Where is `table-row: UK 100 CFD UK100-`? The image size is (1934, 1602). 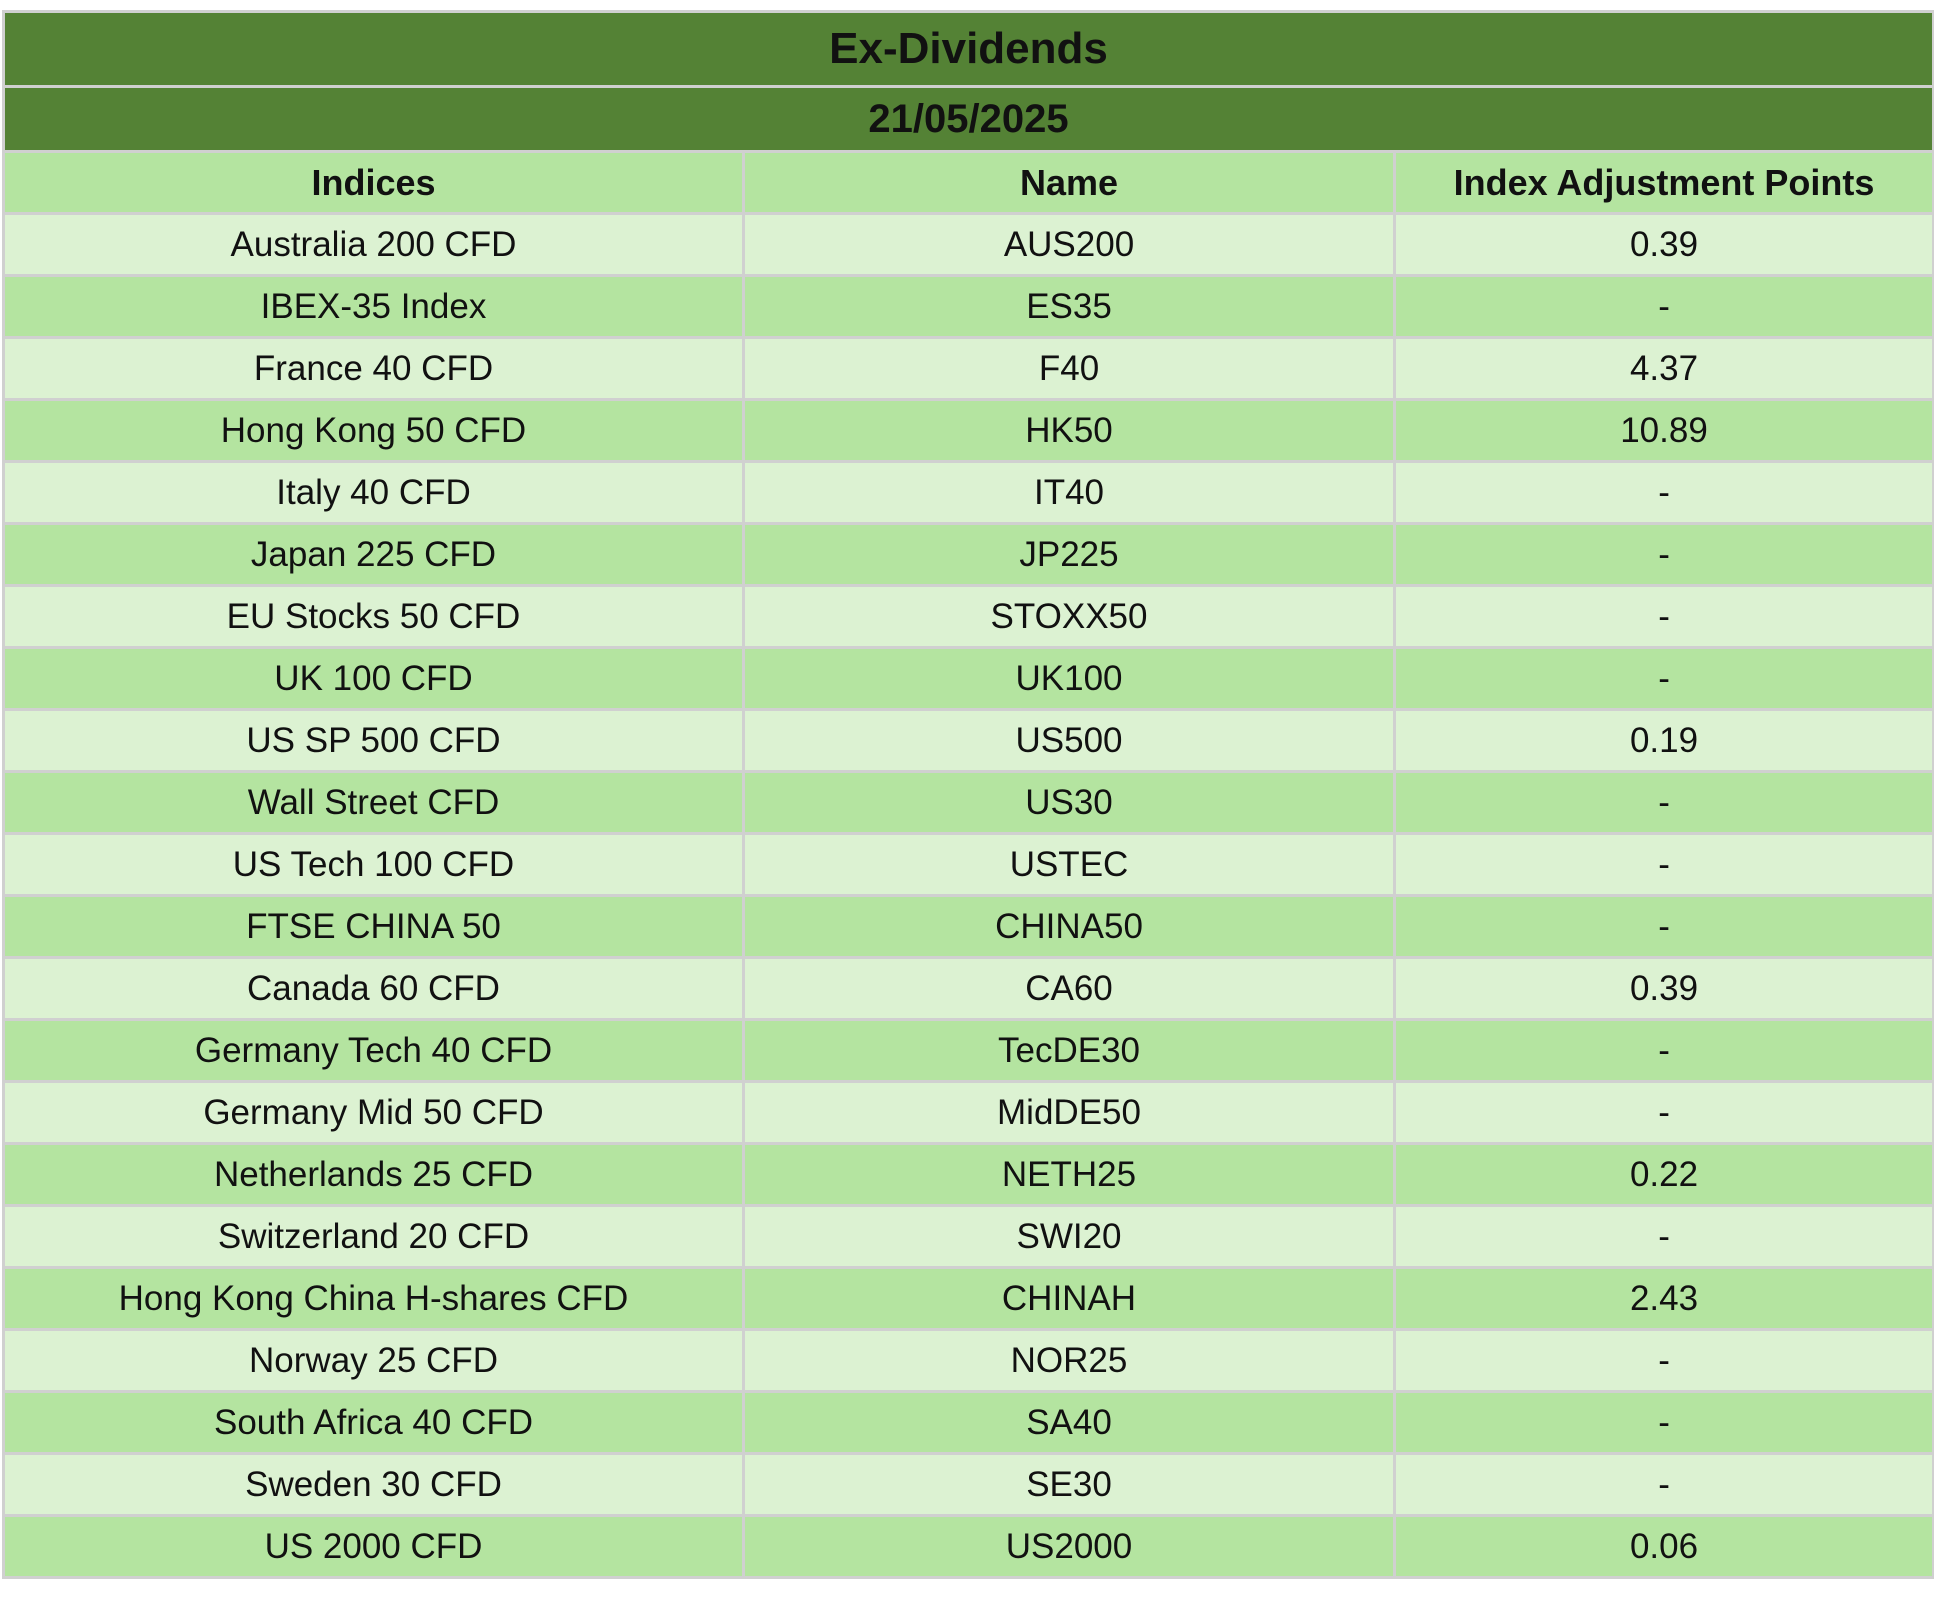
table-row: UK 100 CFD UK100- is located at coordinates (968, 678).